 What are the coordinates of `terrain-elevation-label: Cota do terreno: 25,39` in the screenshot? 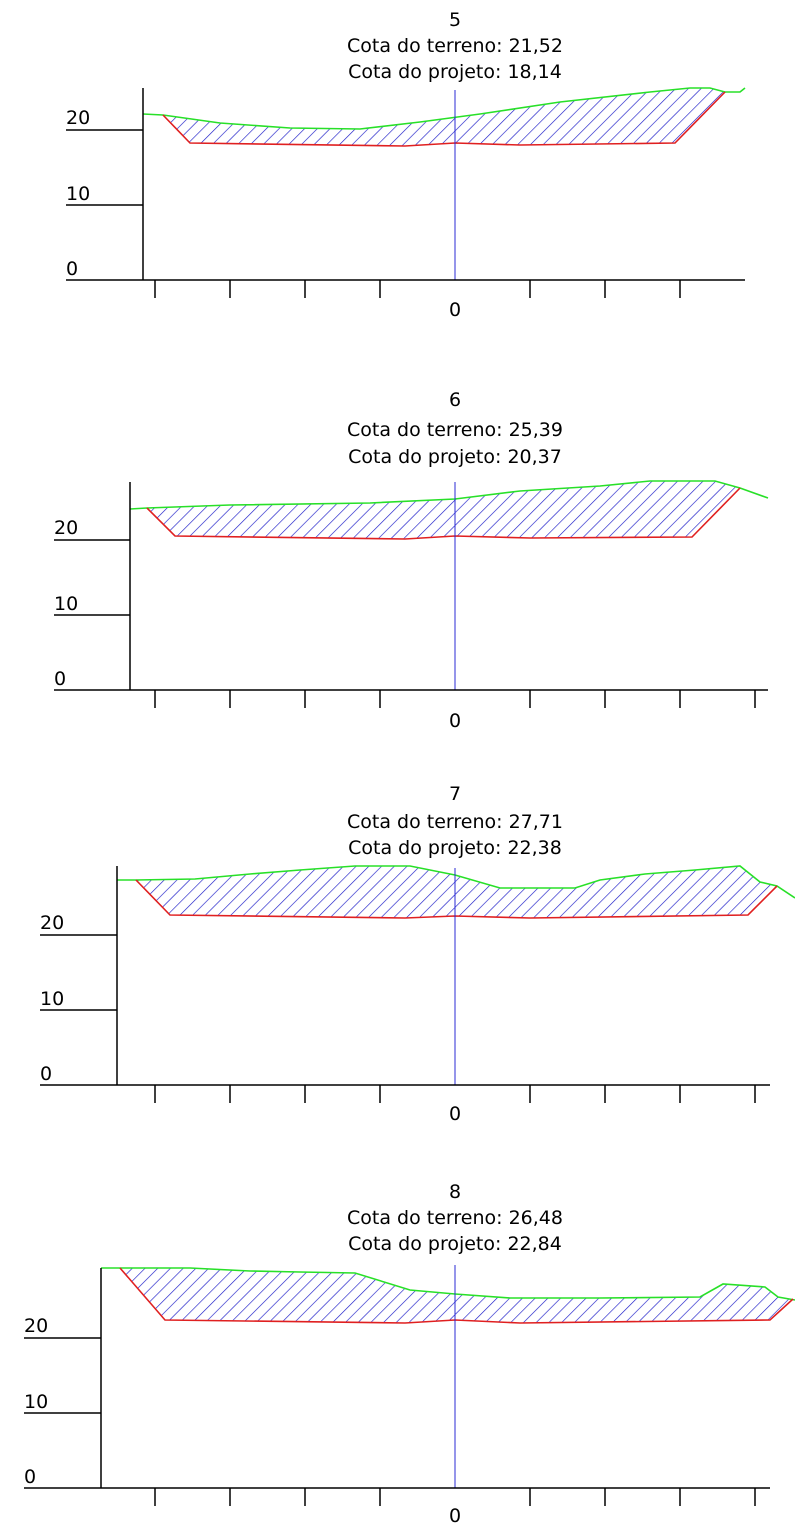 It's located at (455, 430).